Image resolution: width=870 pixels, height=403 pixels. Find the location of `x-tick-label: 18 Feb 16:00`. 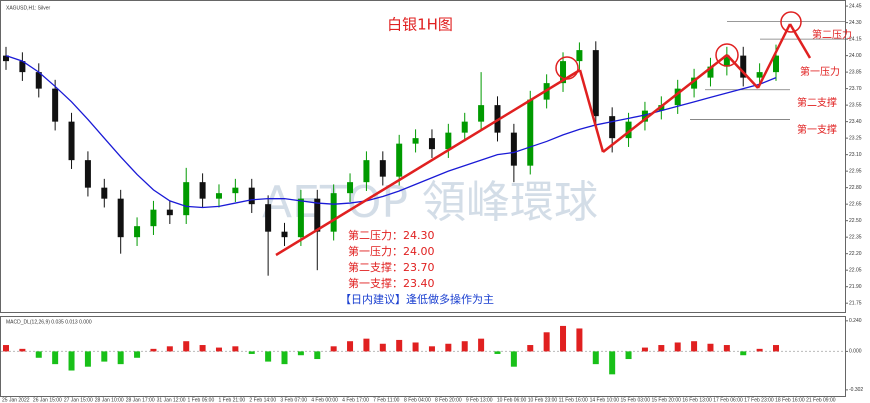

x-tick-label: 18 Feb 16:00 is located at coordinates (790, 400).